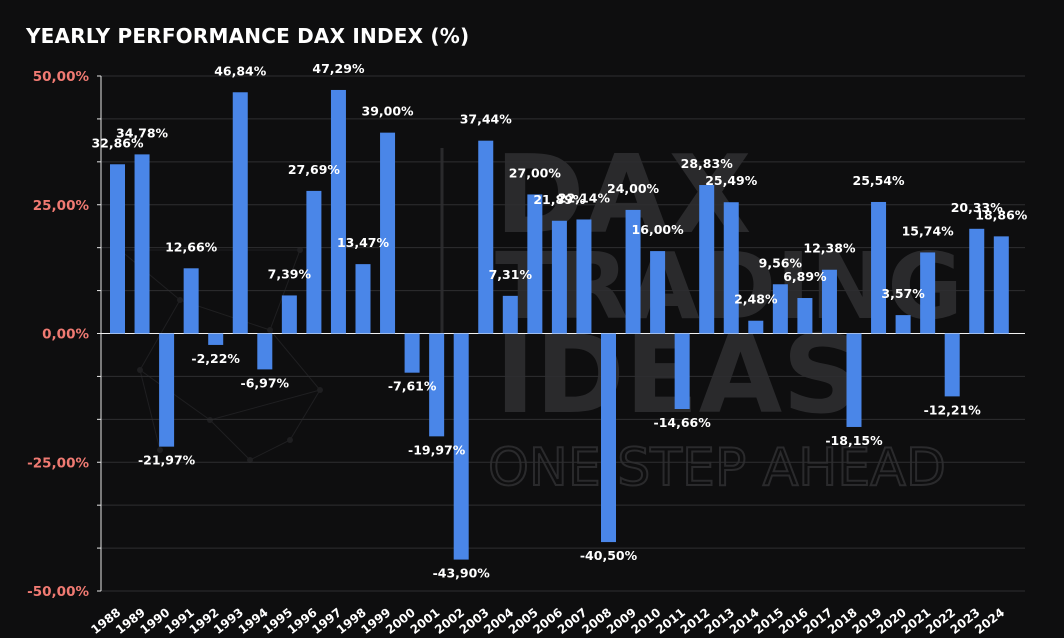  Describe the element at coordinates (781, 262) in the screenshot. I see `data-label: 9,56%` at that location.